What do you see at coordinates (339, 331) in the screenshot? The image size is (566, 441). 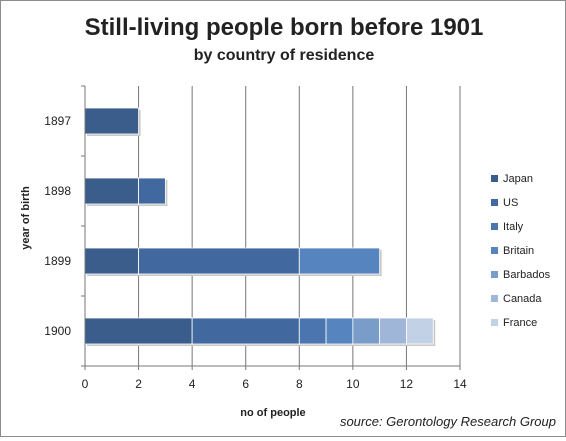 I see `bar-1900-britain` at bounding box center [339, 331].